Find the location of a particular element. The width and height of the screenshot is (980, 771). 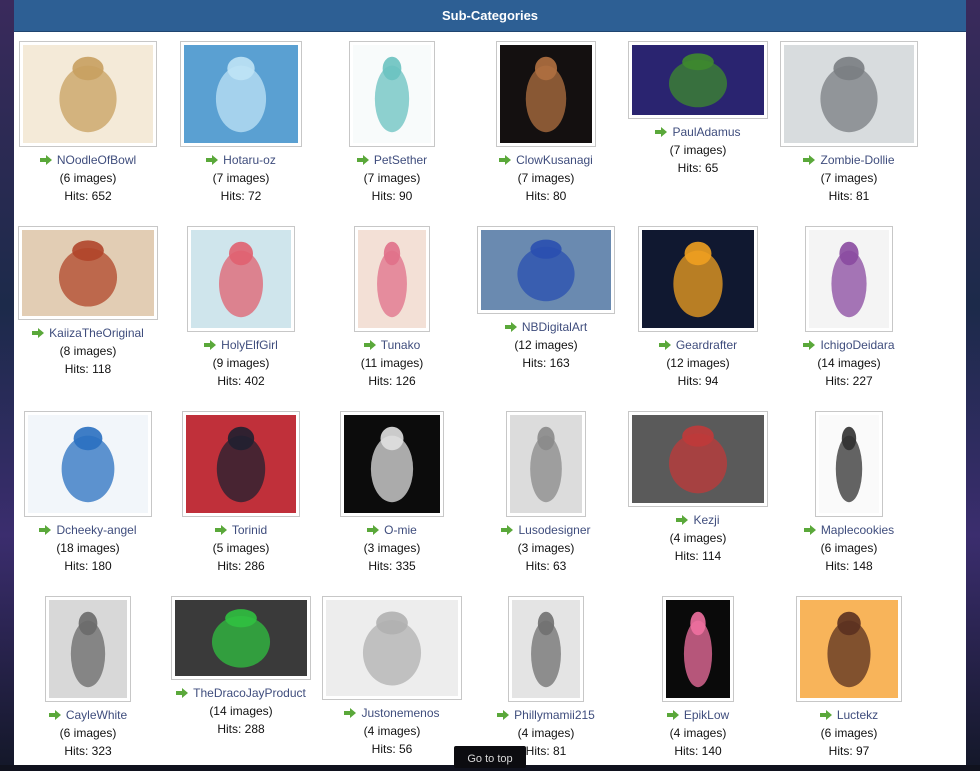

category-name-link: NOodleOfBowl is located at coordinates (96, 160).